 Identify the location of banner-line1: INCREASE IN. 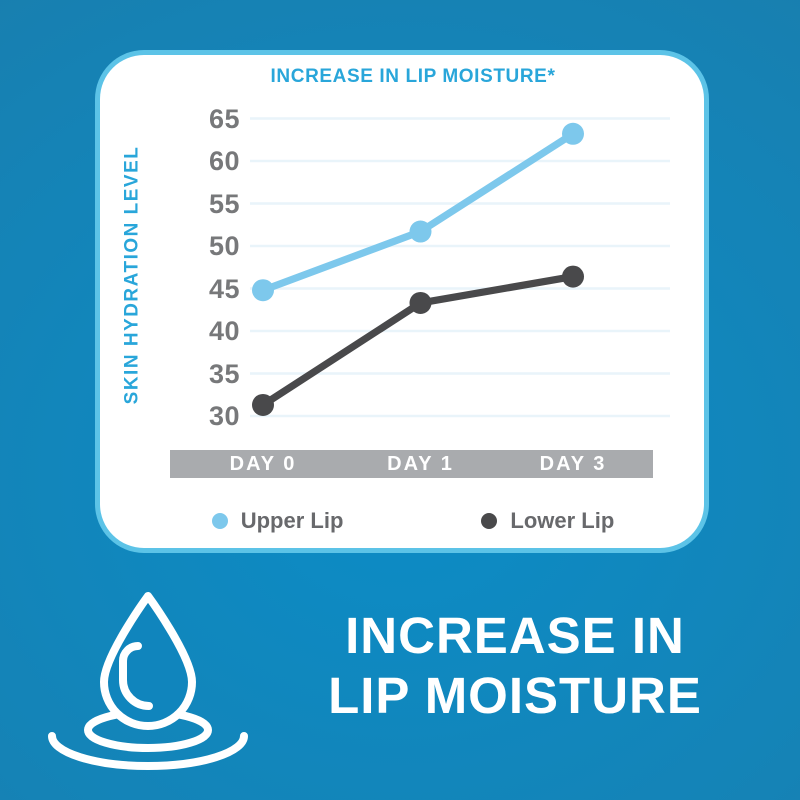
(515, 635).